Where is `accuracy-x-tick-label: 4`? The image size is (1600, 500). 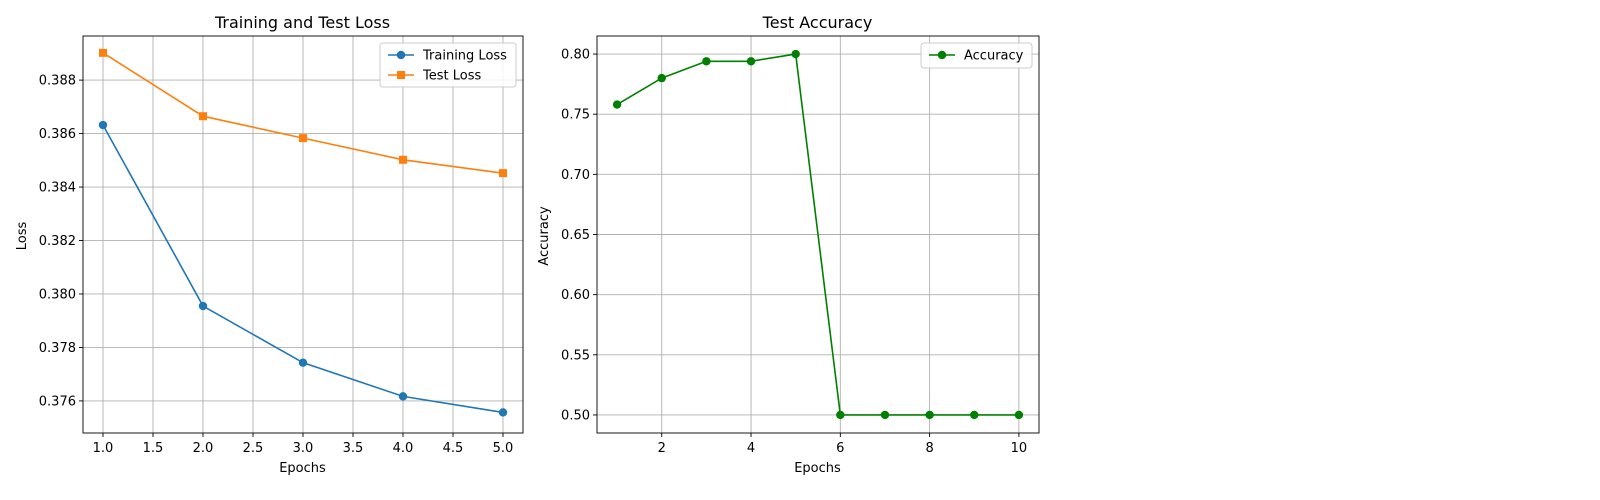
accuracy-x-tick-label: 4 is located at coordinates (751, 448).